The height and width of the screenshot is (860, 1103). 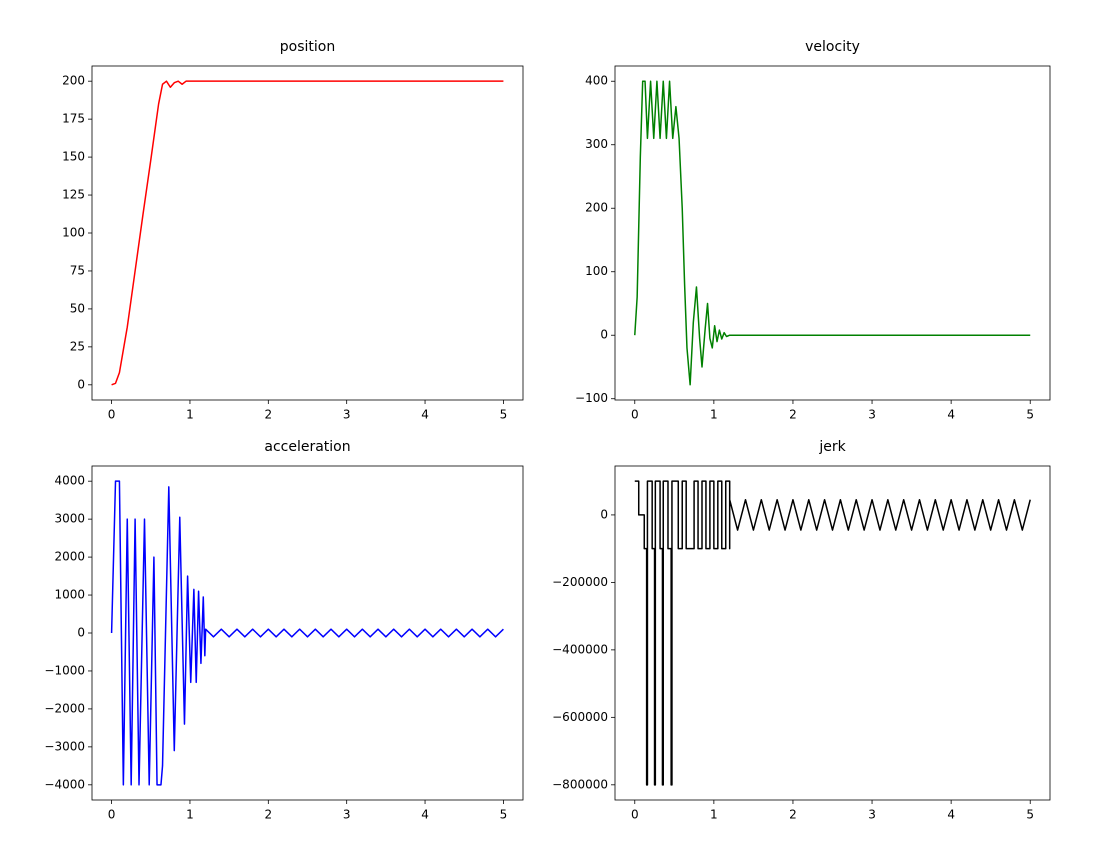 What do you see at coordinates (596, 81) in the screenshot?
I see `y-tick-label: 400` at bounding box center [596, 81].